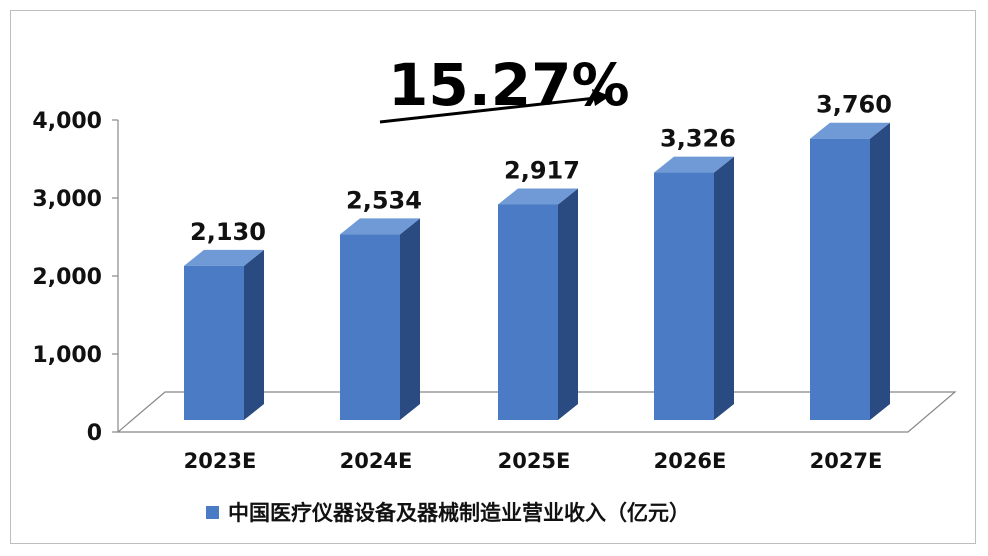  I want to click on x-tick-label: 2024E, so click(376, 461).